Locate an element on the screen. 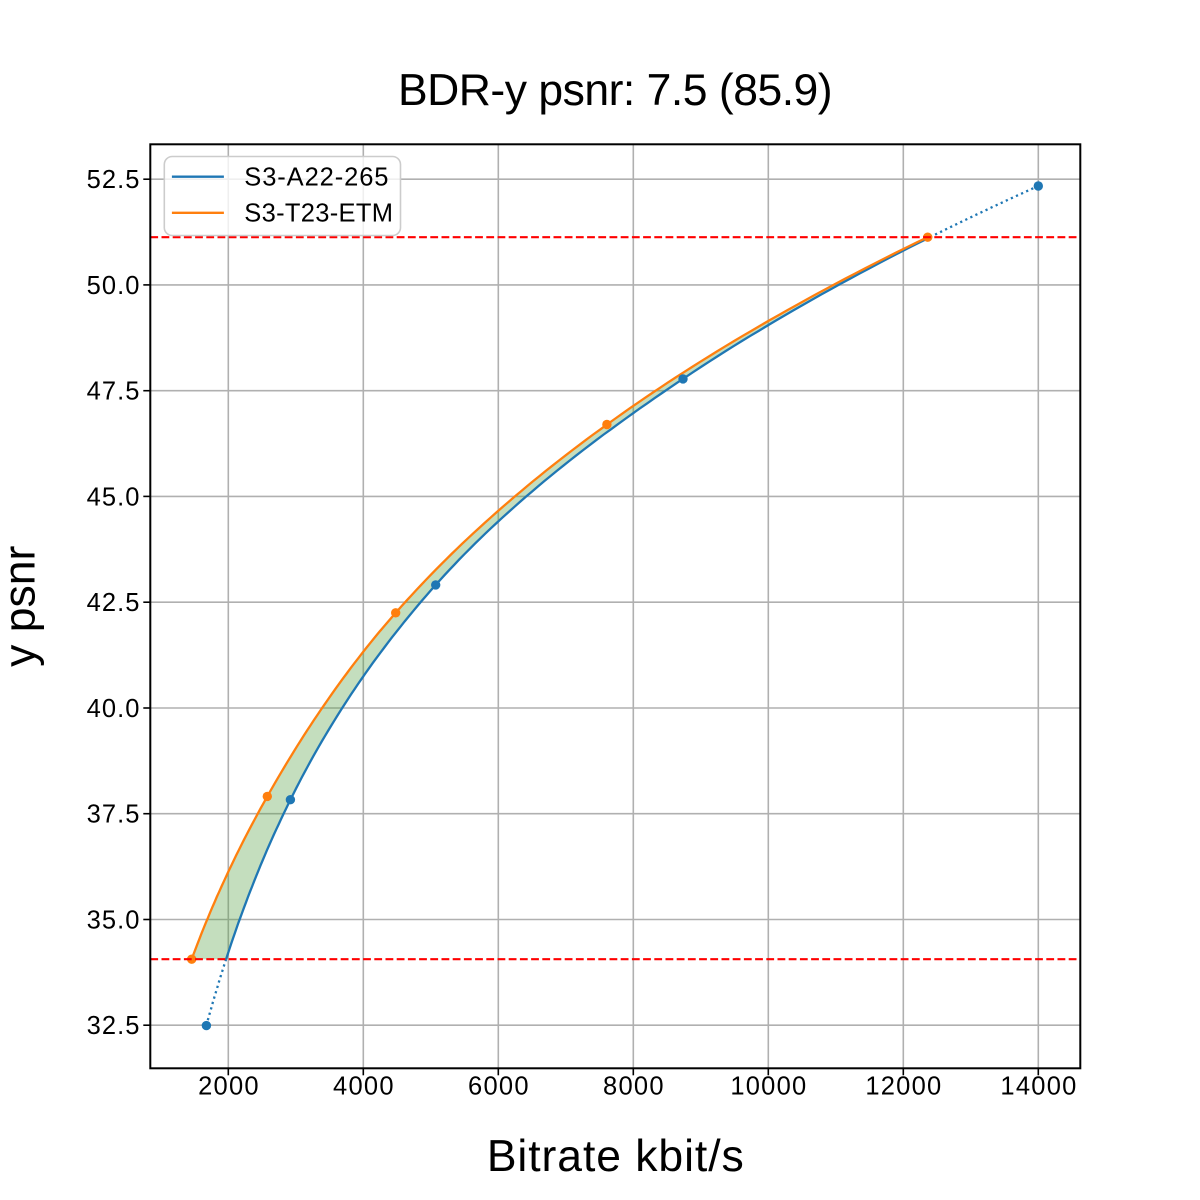 Image resolution: width=1200 pixels, height=1200 pixels. svg-text: 45.0 is located at coordinates (114, 497).